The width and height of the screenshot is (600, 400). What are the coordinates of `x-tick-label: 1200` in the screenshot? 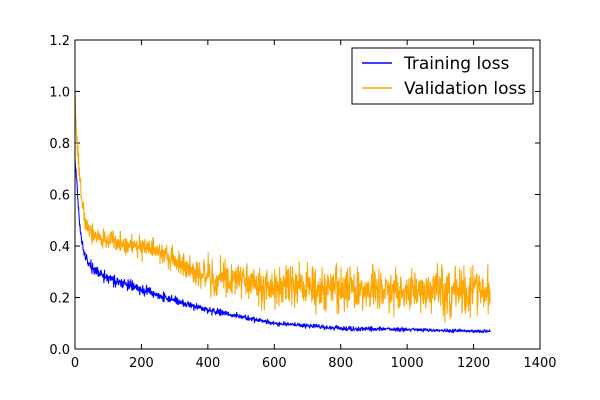 It's located at (473, 363).